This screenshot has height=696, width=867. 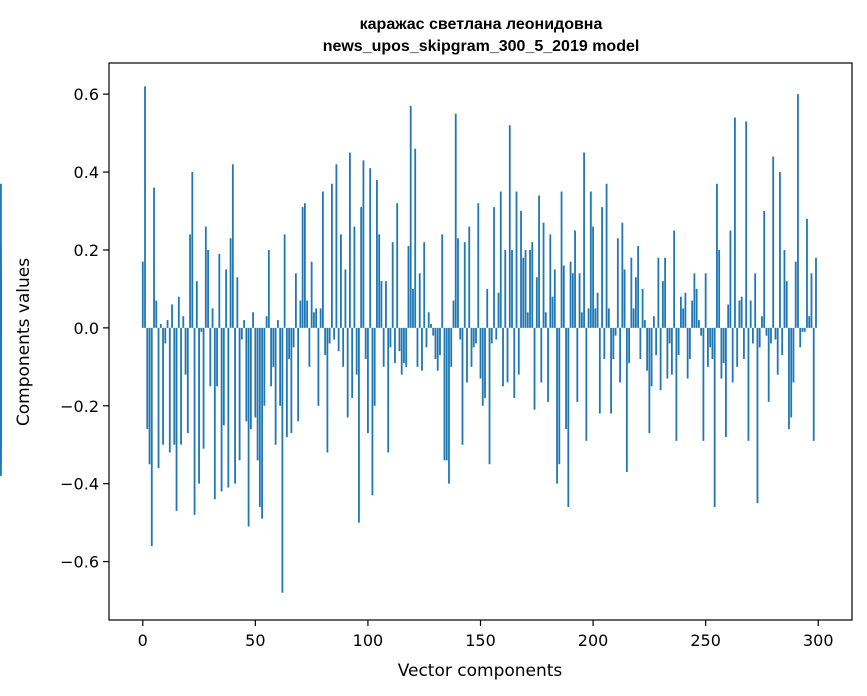 What do you see at coordinates (480, 671) in the screenshot?
I see `x-axis-label: Vector components` at bounding box center [480, 671].